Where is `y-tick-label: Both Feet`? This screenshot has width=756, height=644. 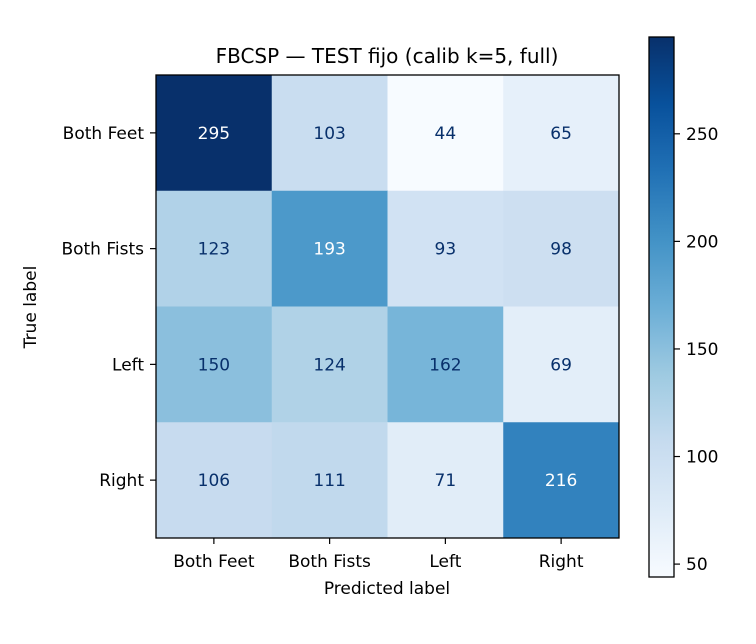 y-tick-label: Both Feet is located at coordinates (104, 134).